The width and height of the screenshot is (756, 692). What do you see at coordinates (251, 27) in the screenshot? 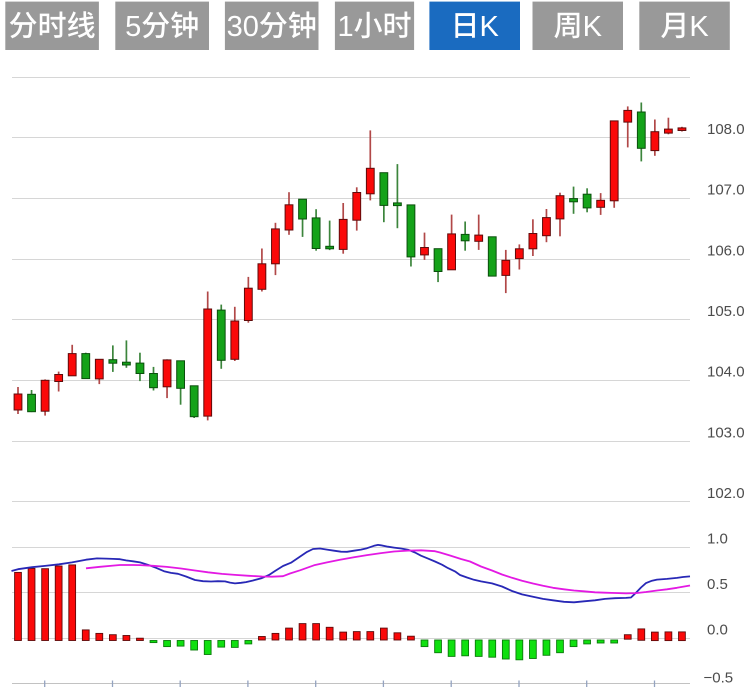
I see `svg-text: 0` at bounding box center [251, 27].